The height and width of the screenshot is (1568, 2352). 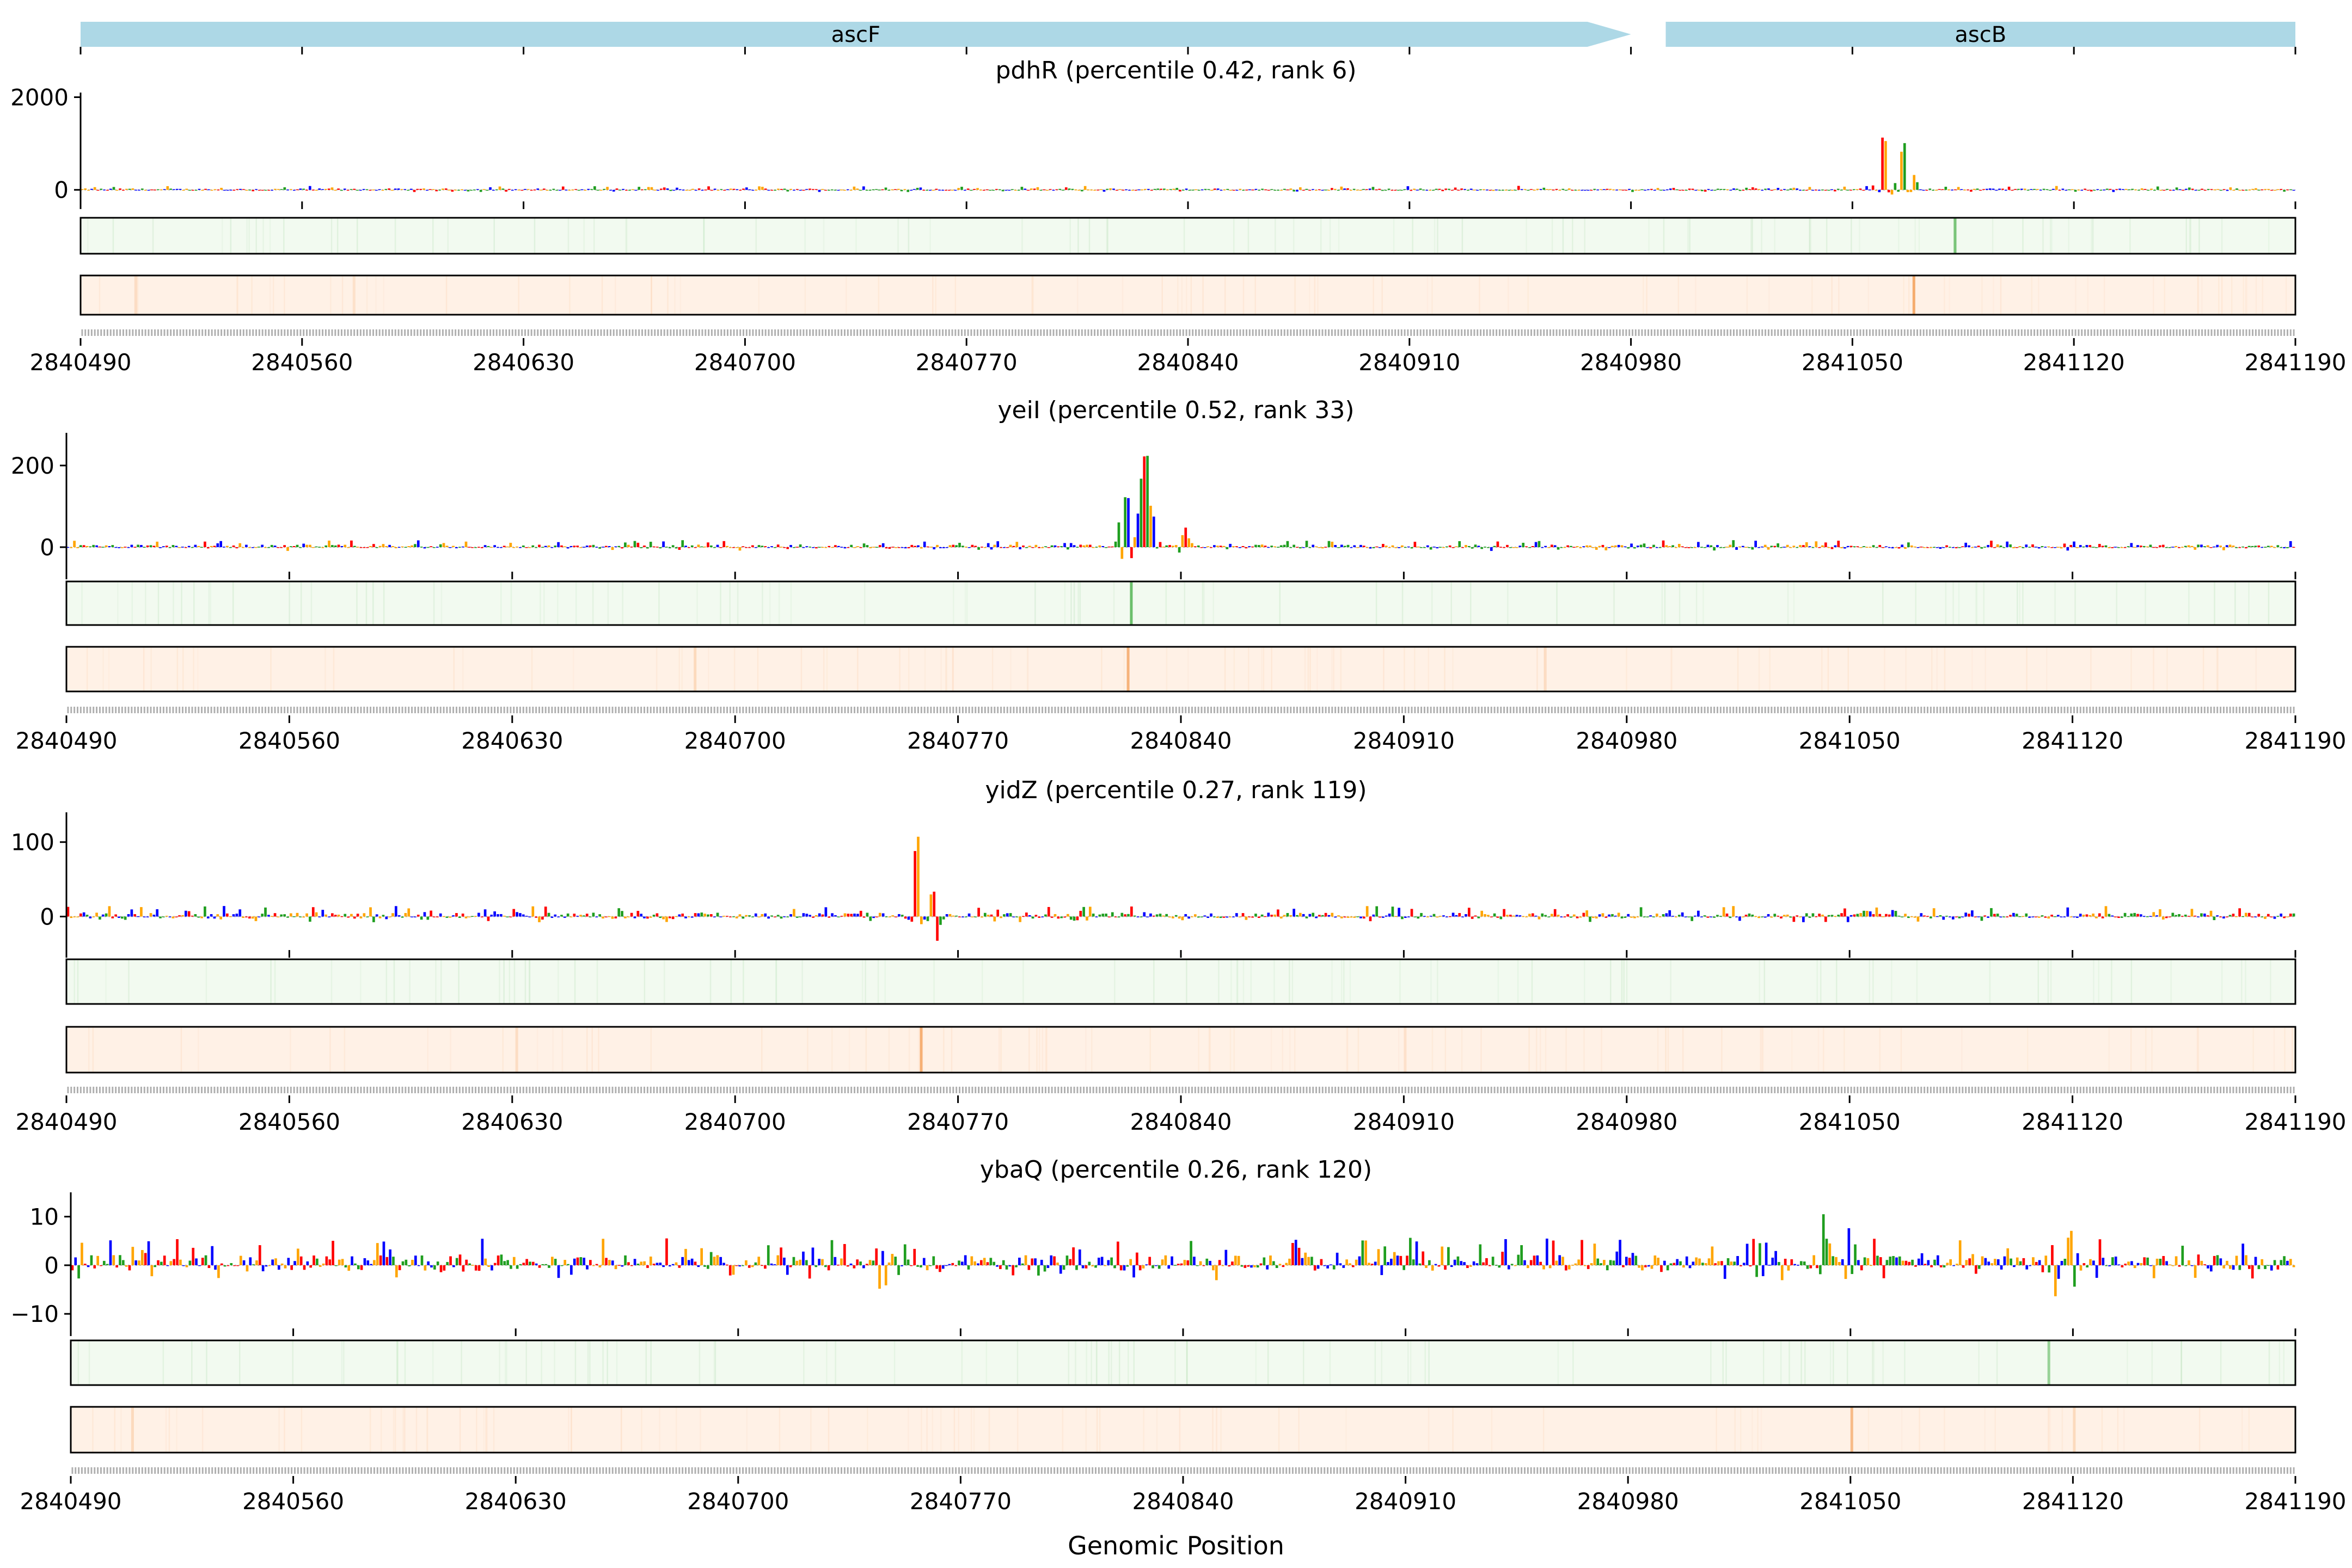 What do you see at coordinates (1188, 295) in the screenshot?
I see `orange-track` at bounding box center [1188, 295].